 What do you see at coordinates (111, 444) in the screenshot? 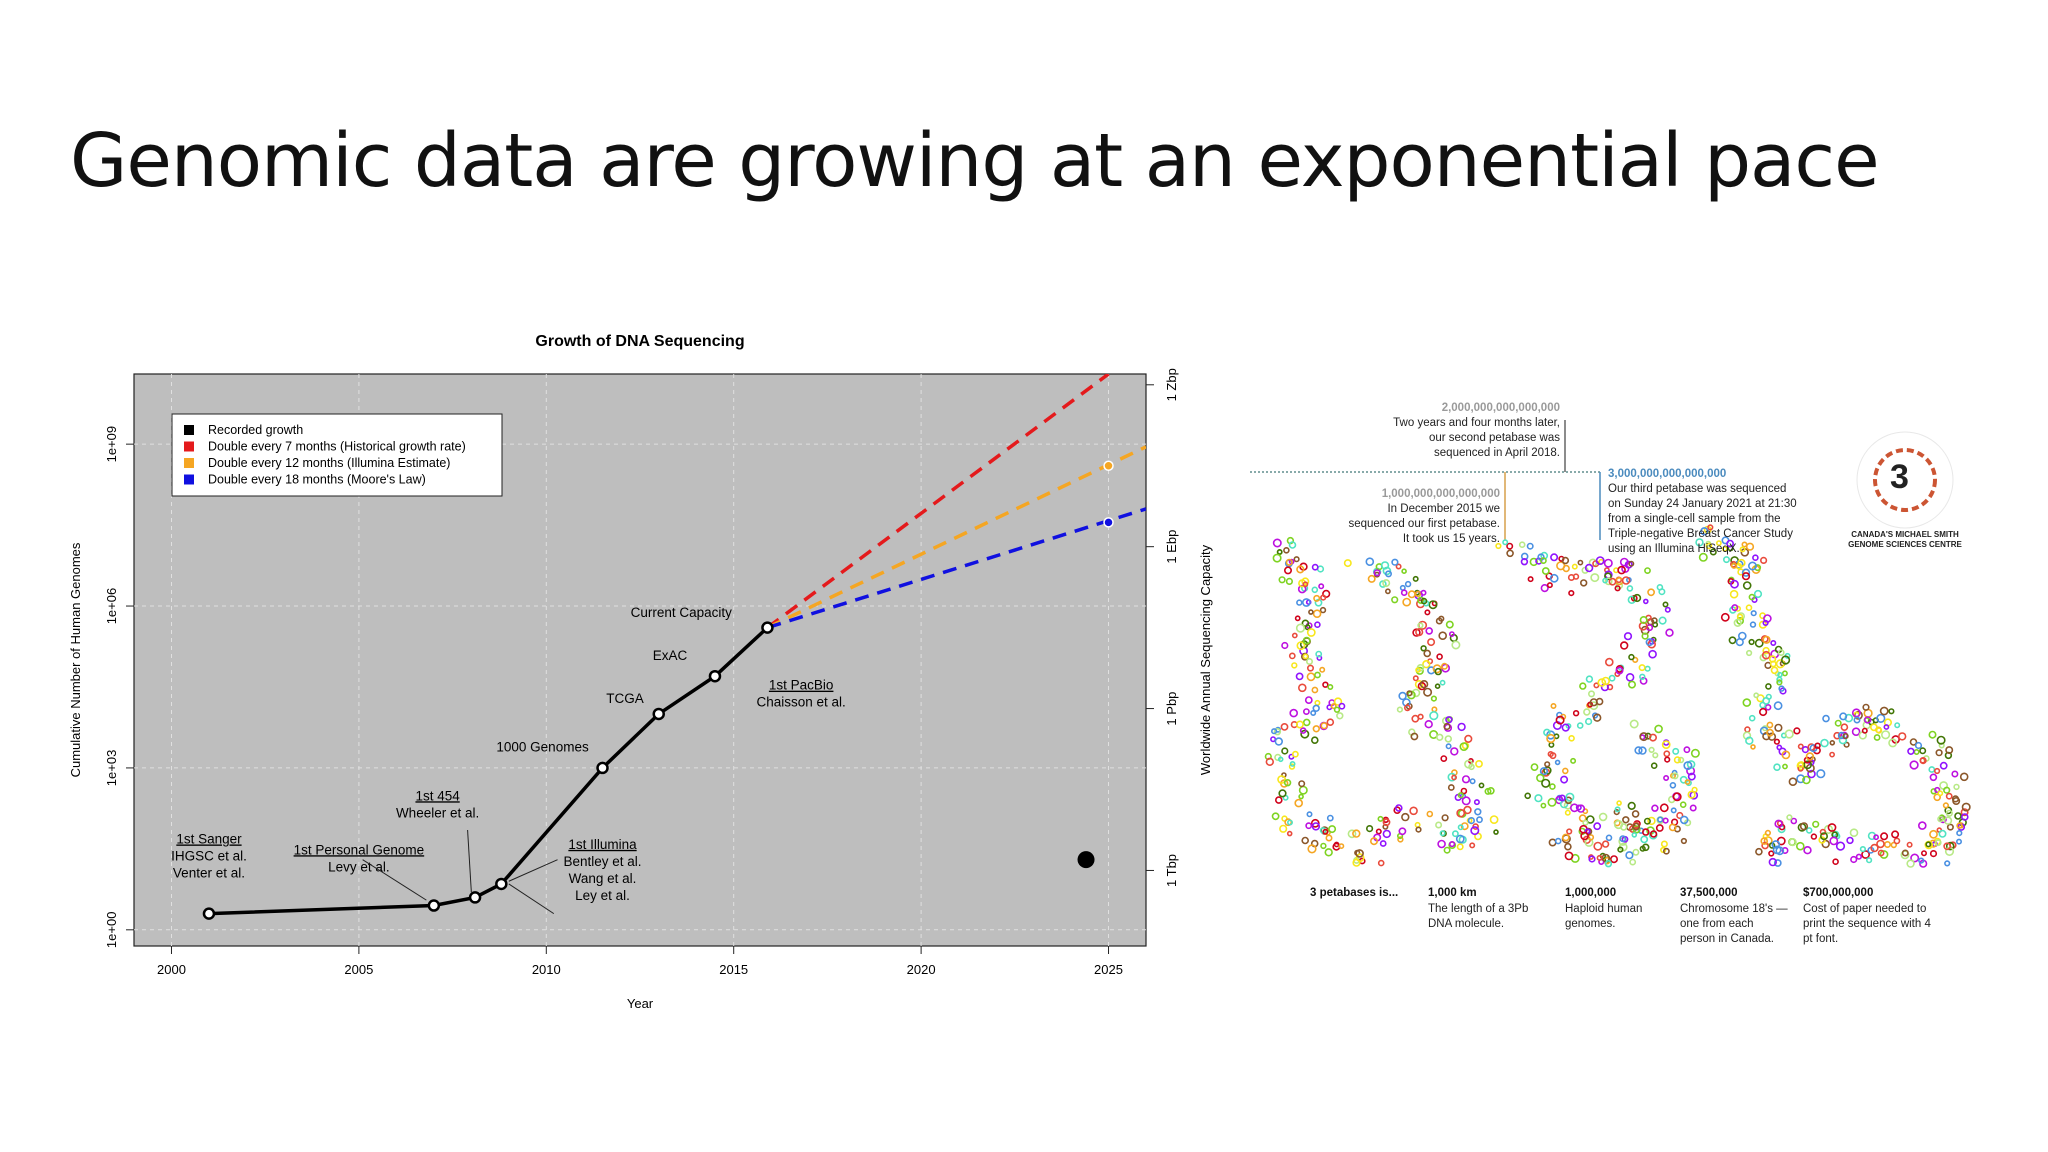
I see `y-tick-label: 1e+09` at bounding box center [111, 444].